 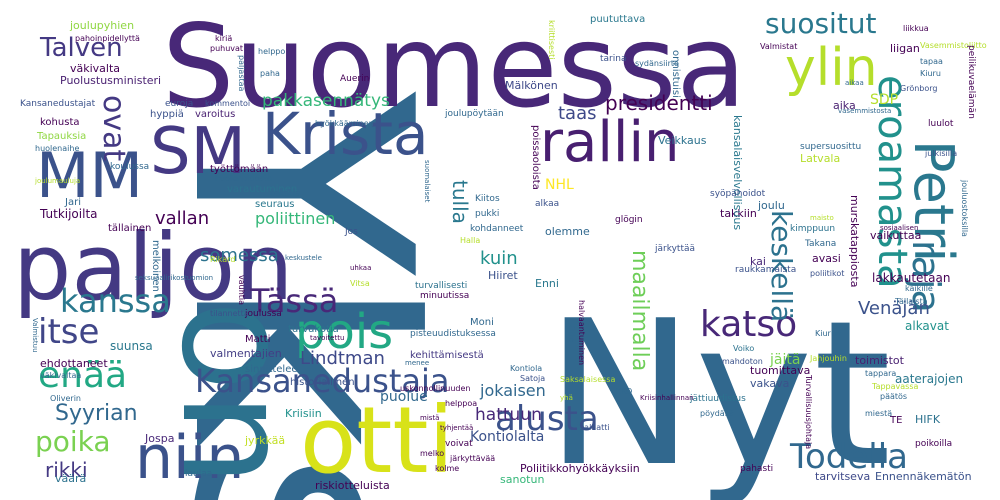 What do you see at coordinates (934, 444) in the screenshot?
I see `word-poikoilla: poikoilla` at bounding box center [934, 444].